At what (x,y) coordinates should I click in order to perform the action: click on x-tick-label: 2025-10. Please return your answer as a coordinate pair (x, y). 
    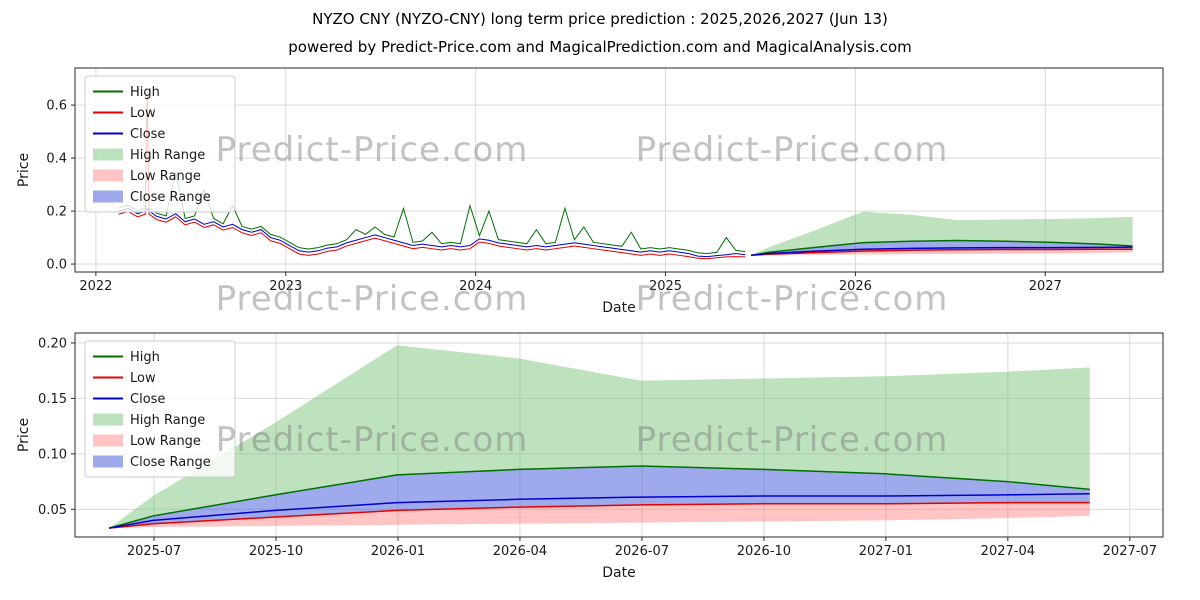
    Looking at the image, I should click on (276, 551).